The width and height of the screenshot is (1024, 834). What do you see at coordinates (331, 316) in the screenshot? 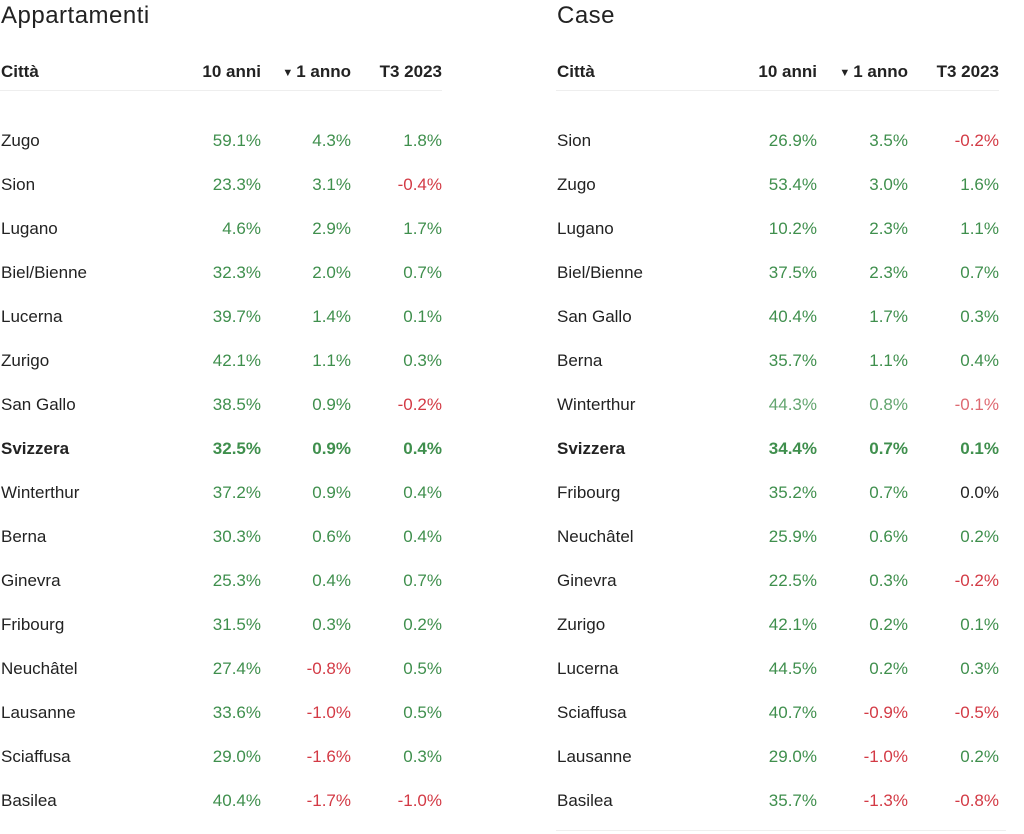
I see `one-year-change-cell: 1.4%` at bounding box center [331, 316].